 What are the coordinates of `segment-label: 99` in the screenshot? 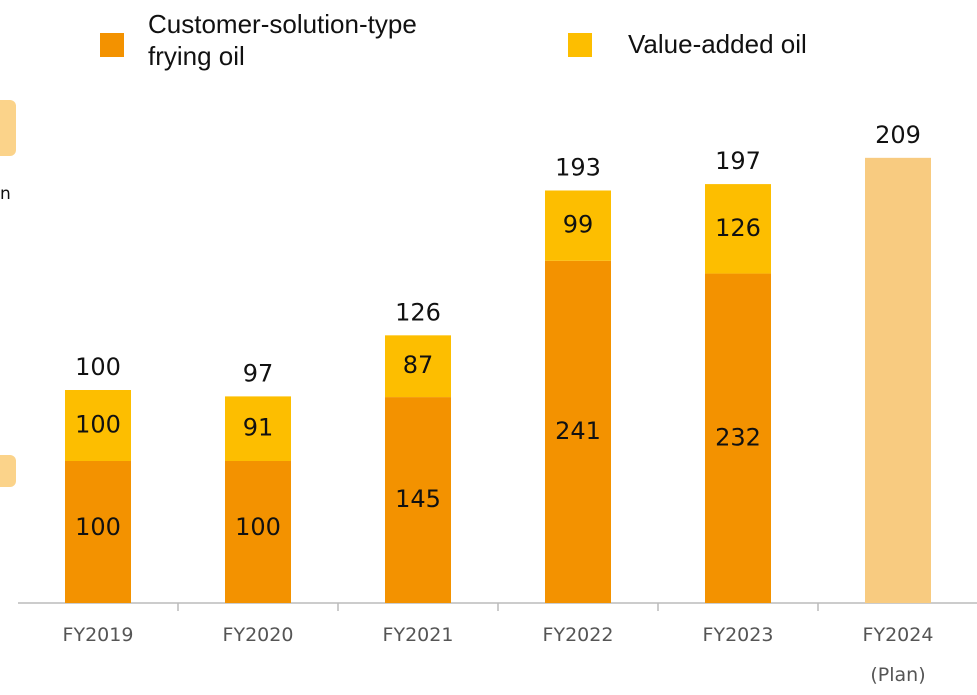 It's located at (578, 225).